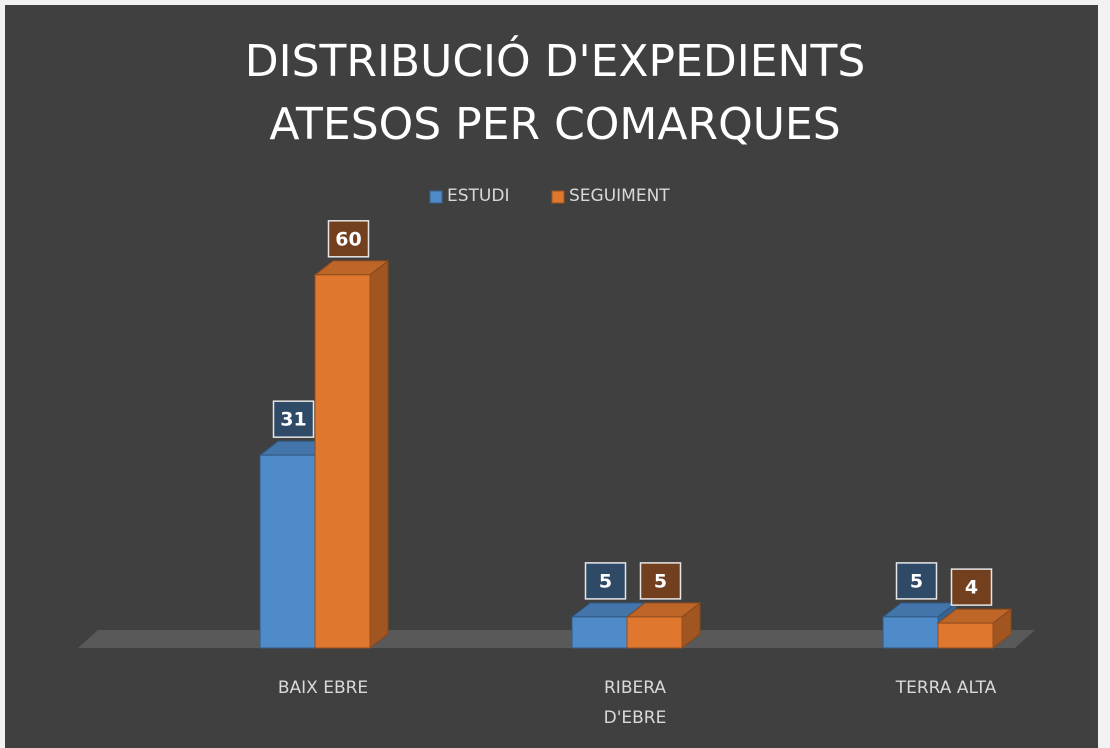  I want to click on value-label: 4, so click(971, 588).